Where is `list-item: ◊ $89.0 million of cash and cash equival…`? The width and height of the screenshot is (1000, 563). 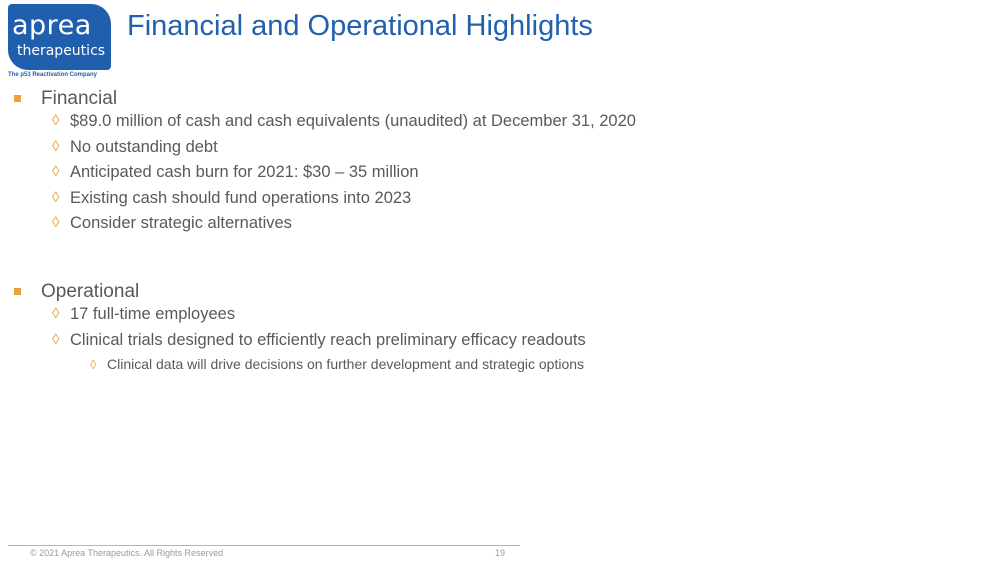 list-item: ◊ $89.0 million of cash and cash equival… is located at coordinates (500, 125).